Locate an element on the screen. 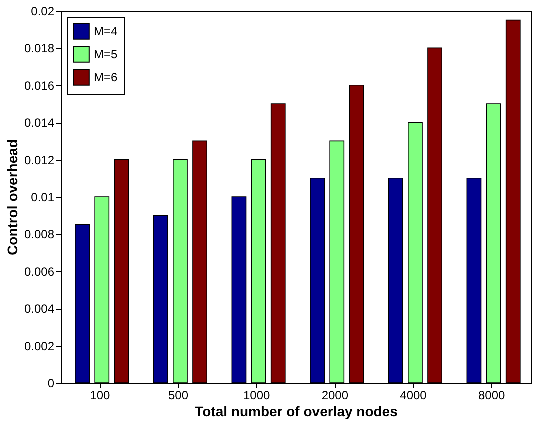  y-tick-label: 0 is located at coordinates (51, 383).